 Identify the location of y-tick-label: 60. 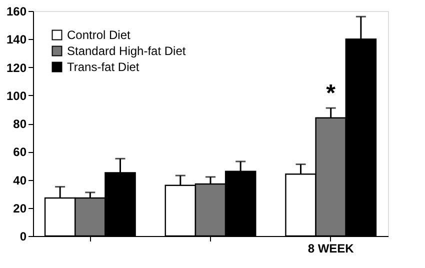
(20, 152).